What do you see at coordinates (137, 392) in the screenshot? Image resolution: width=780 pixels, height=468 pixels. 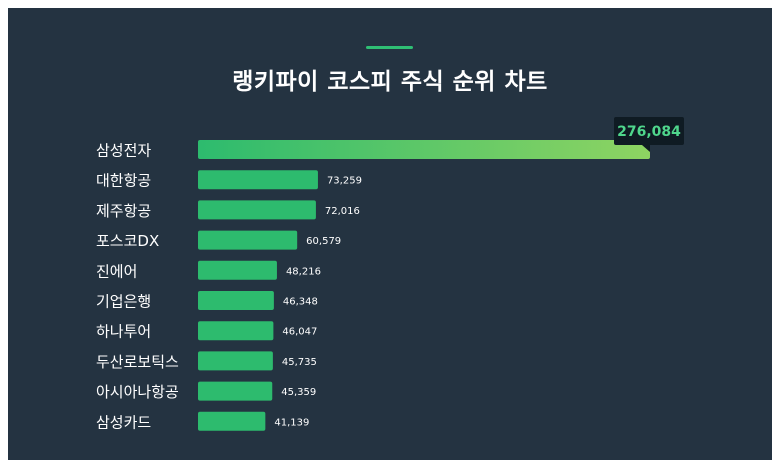 I see `category-label: 아시아나항공` at bounding box center [137, 392].